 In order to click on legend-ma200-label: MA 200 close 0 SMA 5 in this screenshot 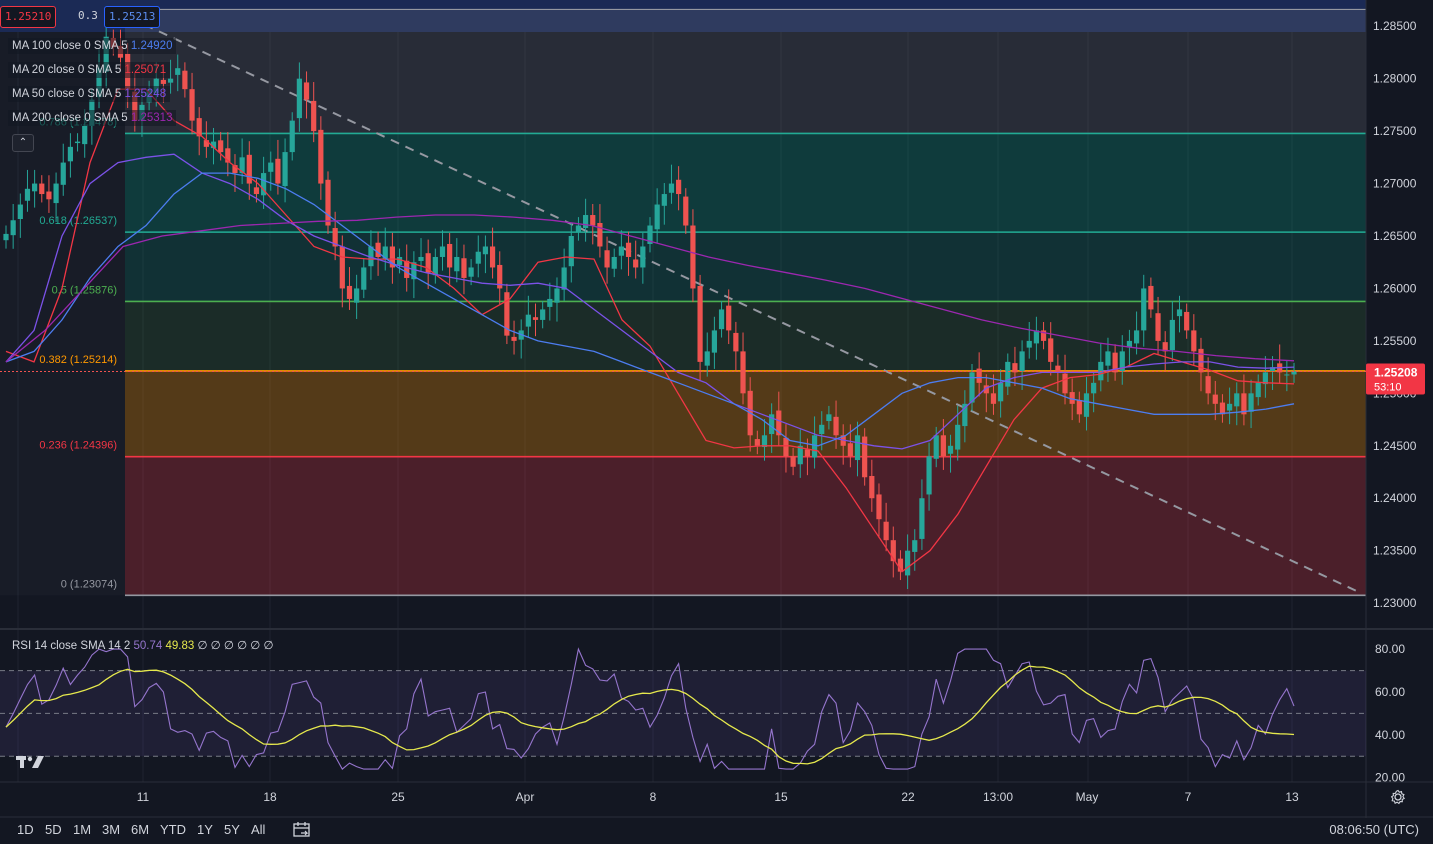, I will do `click(70, 118)`.